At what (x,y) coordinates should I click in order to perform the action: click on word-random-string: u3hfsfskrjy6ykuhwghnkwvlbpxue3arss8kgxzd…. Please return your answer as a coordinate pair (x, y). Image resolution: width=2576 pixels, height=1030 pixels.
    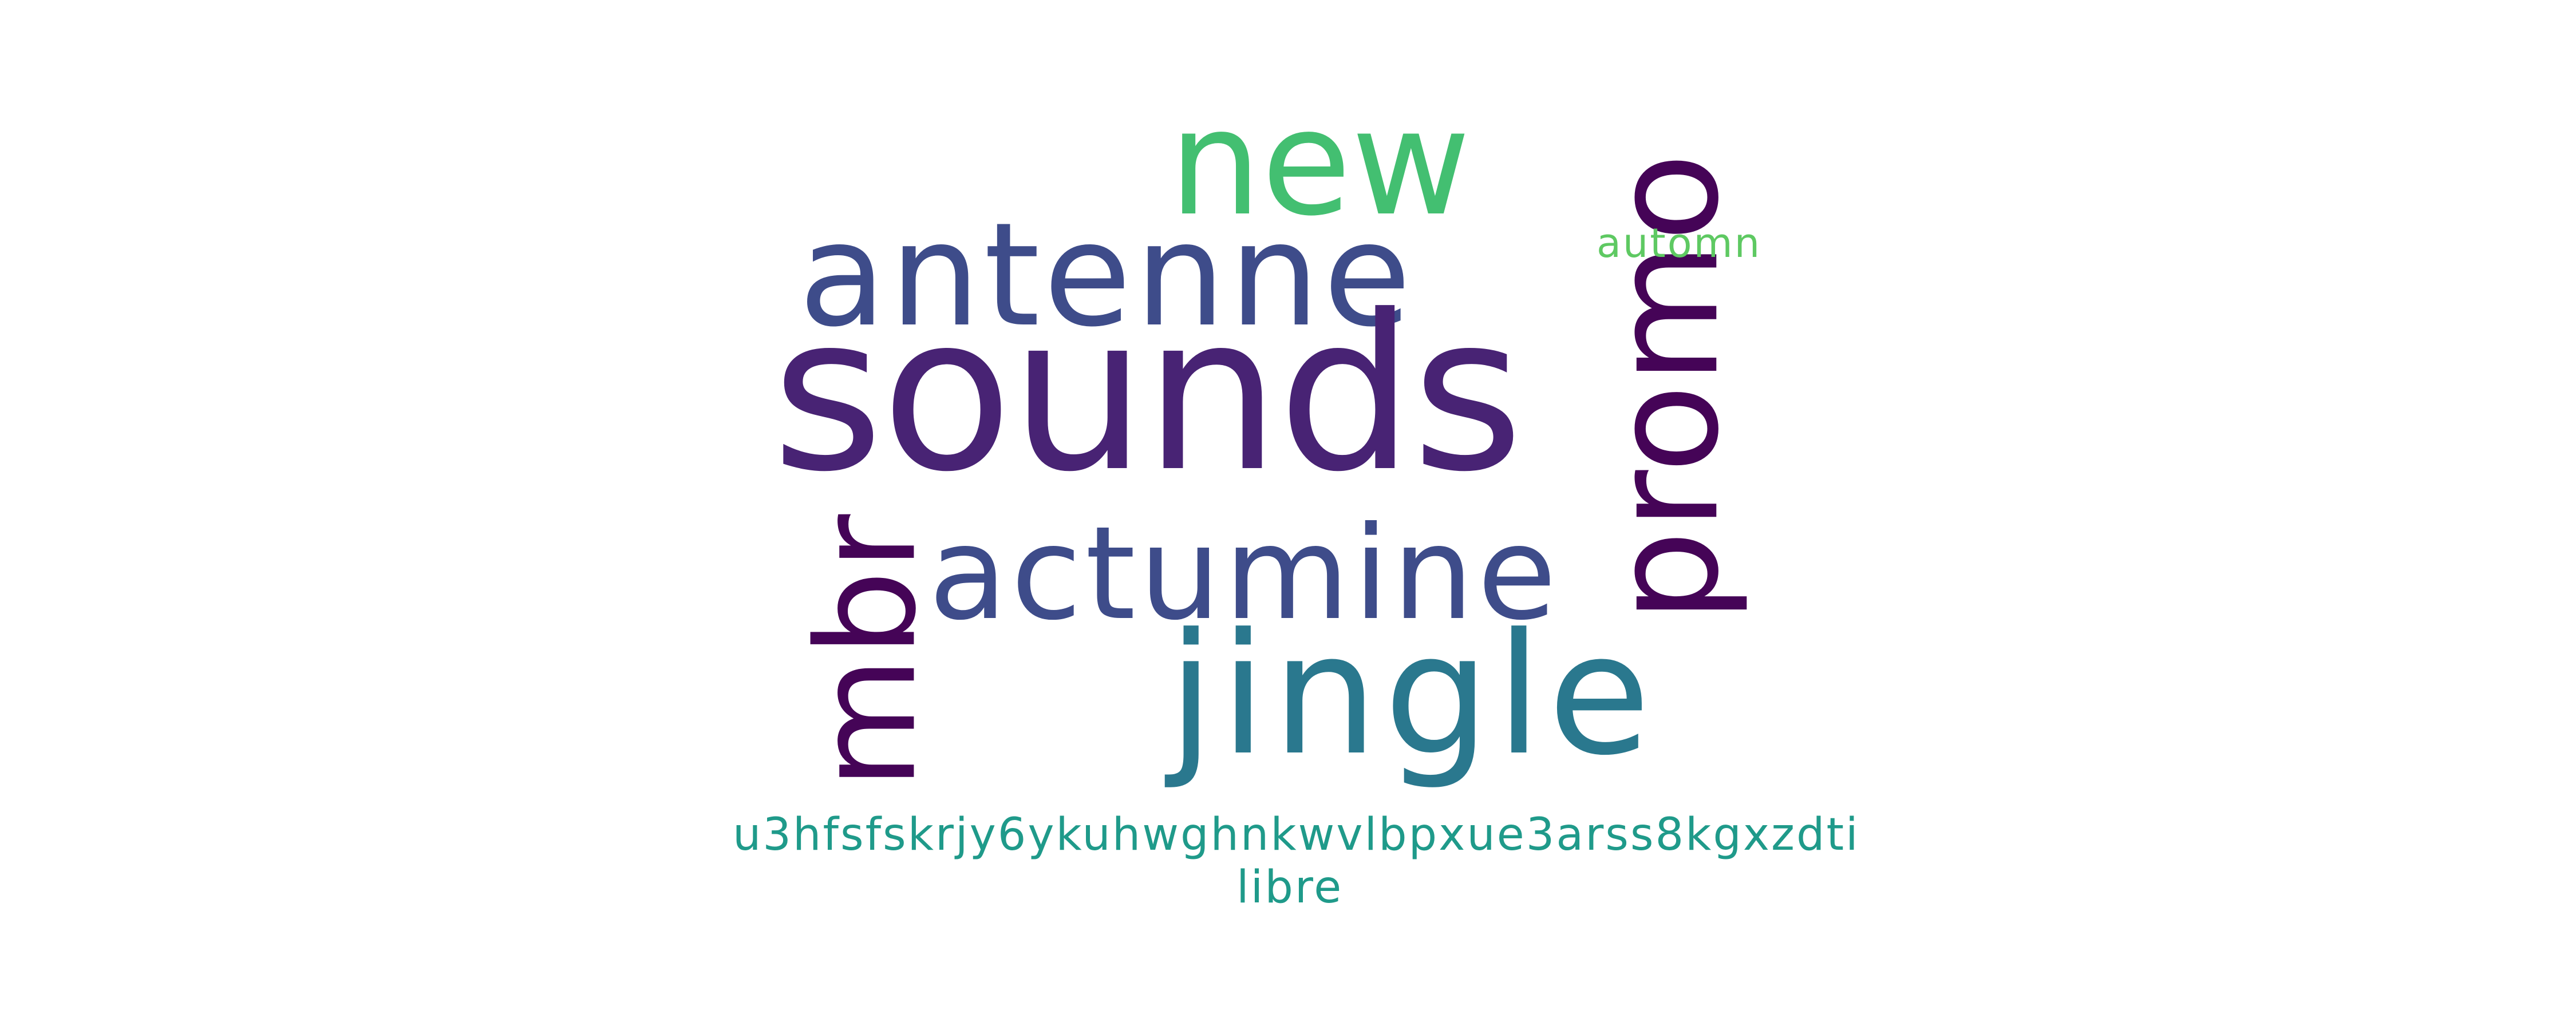
    Looking at the image, I should click on (1296, 835).